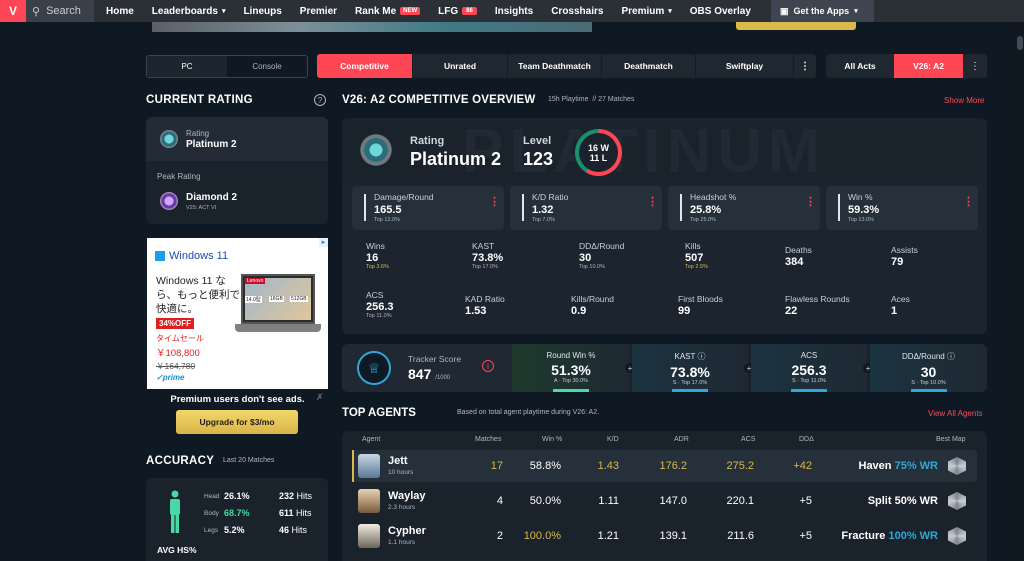 Image resolution: width=1024 pixels, height=561 pixels. I want to click on ad-close-icon: ✗, so click(320, 397).